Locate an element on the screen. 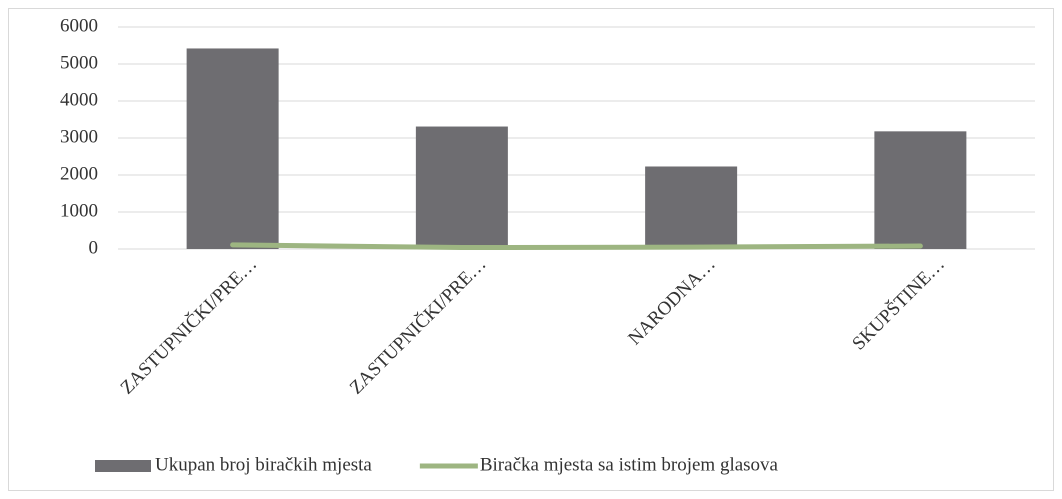  legend-label: Biračka mjesta sa istim brojem glasova is located at coordinates (629, 464).